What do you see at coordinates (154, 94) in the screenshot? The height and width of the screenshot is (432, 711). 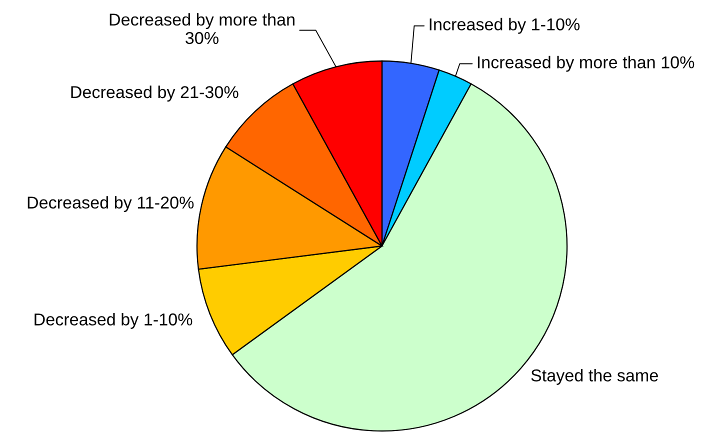 I see `slice-label: Decreased by 21-30%` at bounding box center [154, 94].